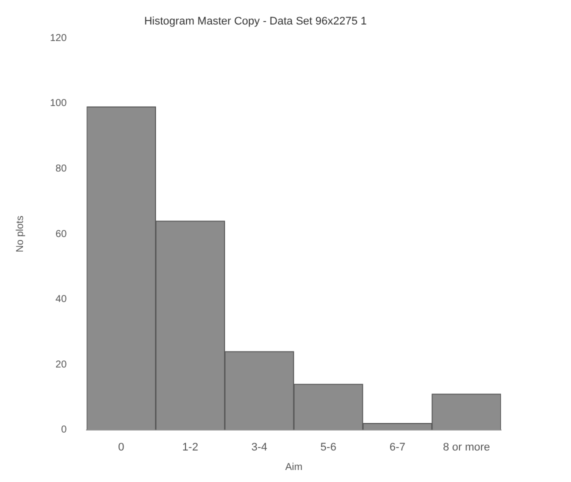 Image resolution: width=571 pixels, height=482 pixels. Describe the element at coordinates (59, 38) in the screenshot. I see `y-tick-label: 120` at that location.